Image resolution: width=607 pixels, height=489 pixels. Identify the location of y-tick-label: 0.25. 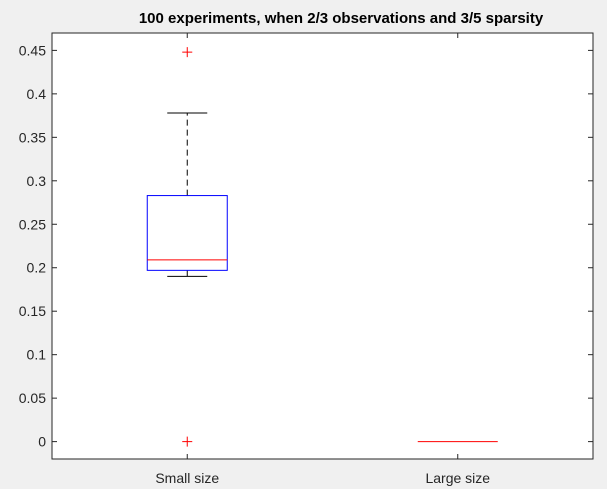
(32, 224).